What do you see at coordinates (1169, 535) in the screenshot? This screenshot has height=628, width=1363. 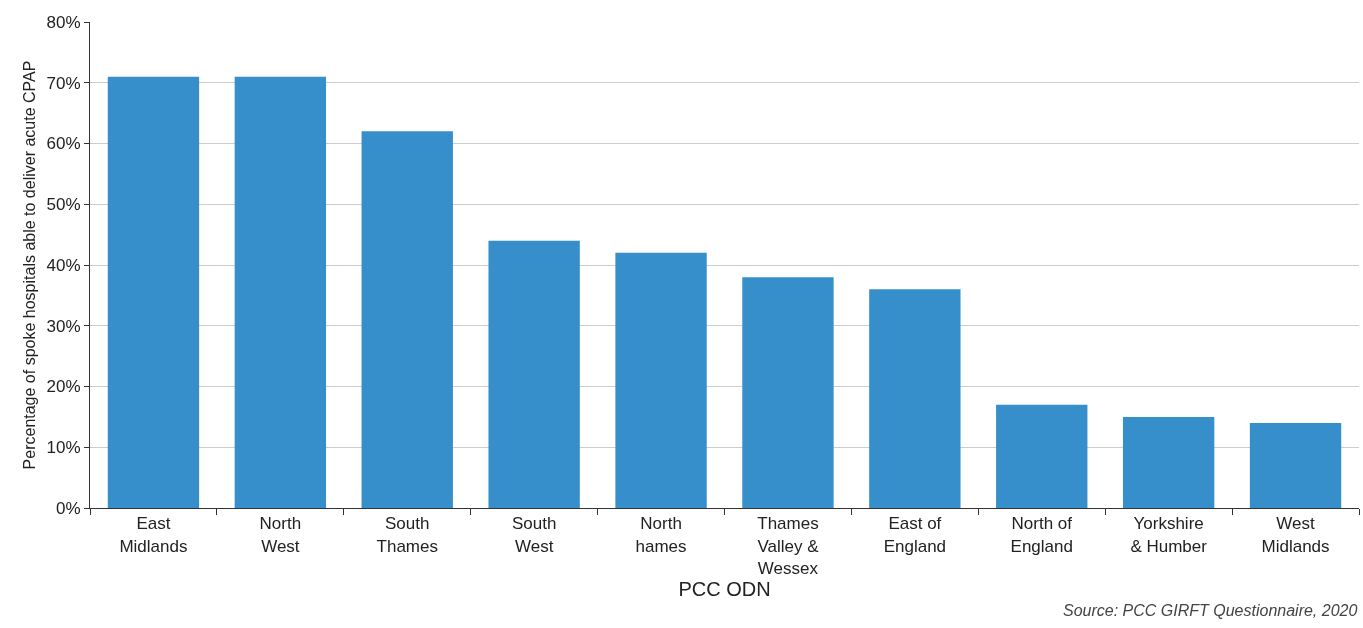 I see `x-tick-label: Yorkshire & Humber` at bounding box center [1169, 535].